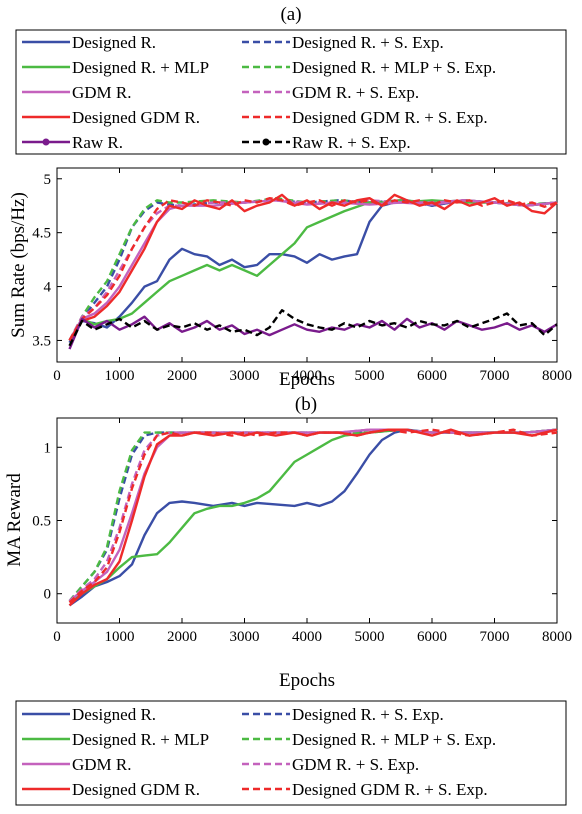 Image resolution: width=582 pixels, height=814 pixels. What do you see at coordinates (182, 637) in the screenshot?
I see `chart-b-xtick-label: 2000` at bounding box center [182, 637].